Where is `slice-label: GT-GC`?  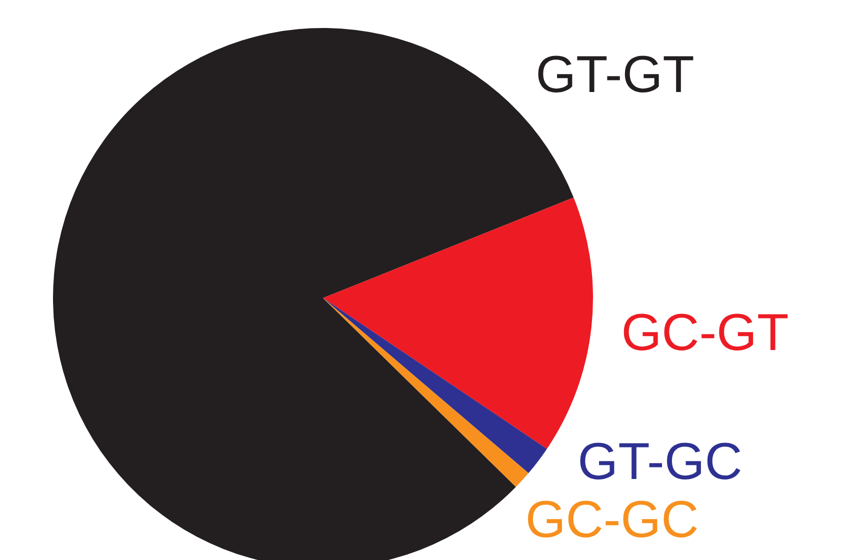
slice-label: GT-GC is located at coordinates (660, 462).